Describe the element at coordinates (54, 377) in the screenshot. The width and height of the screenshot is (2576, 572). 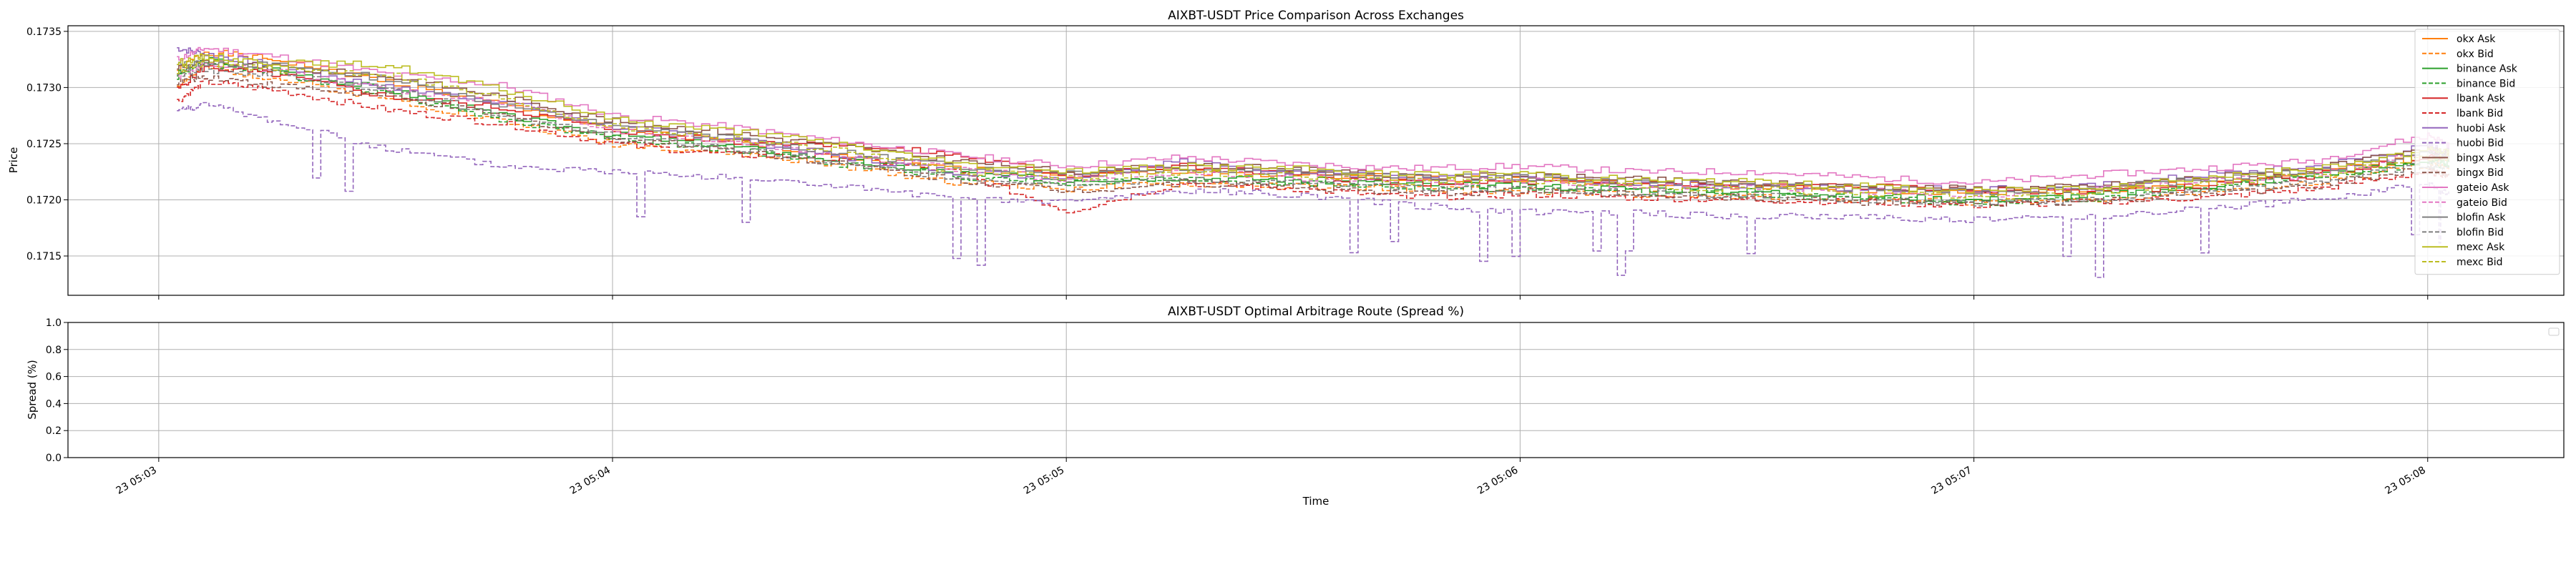
I see `spread-y-tick-label: 0.6` at that location.